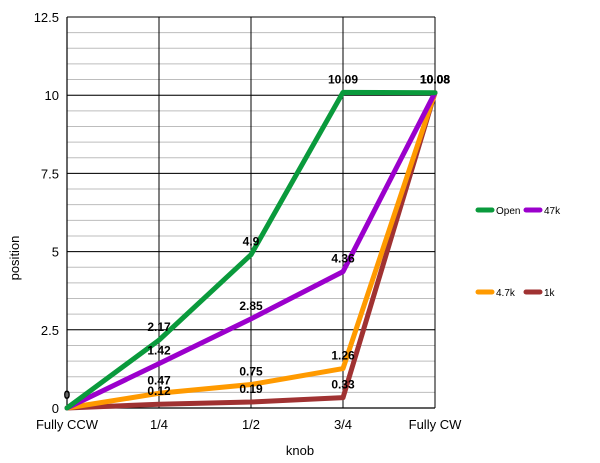 Image resolution: width=600 pixels, height=463 pixels. Describe the element at coordinates (435, 424) in the screenshot. I see `x-tick-label: Fully CW` at that location.